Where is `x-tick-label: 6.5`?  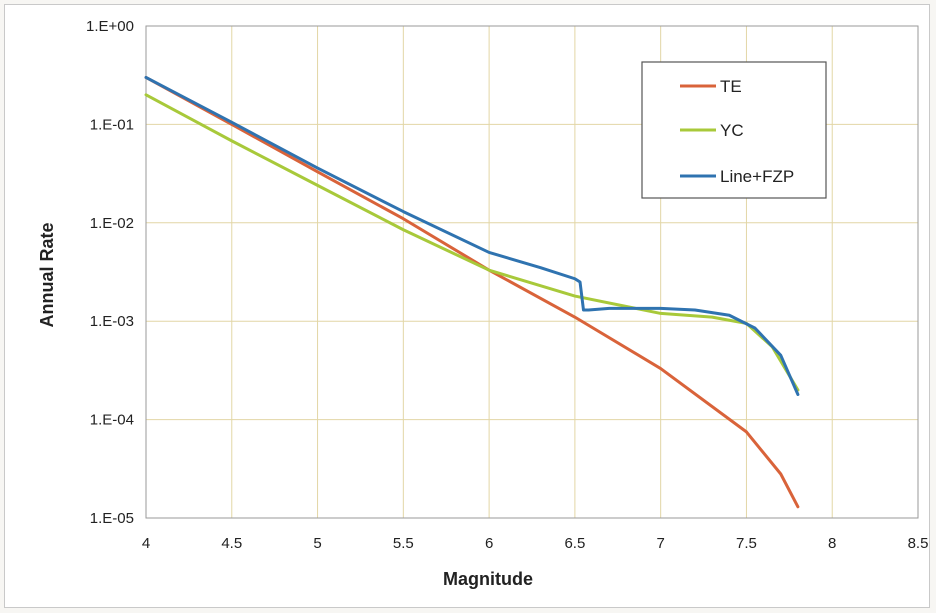 x-tick-label: 6.5 is located at coordinates (574, 543).